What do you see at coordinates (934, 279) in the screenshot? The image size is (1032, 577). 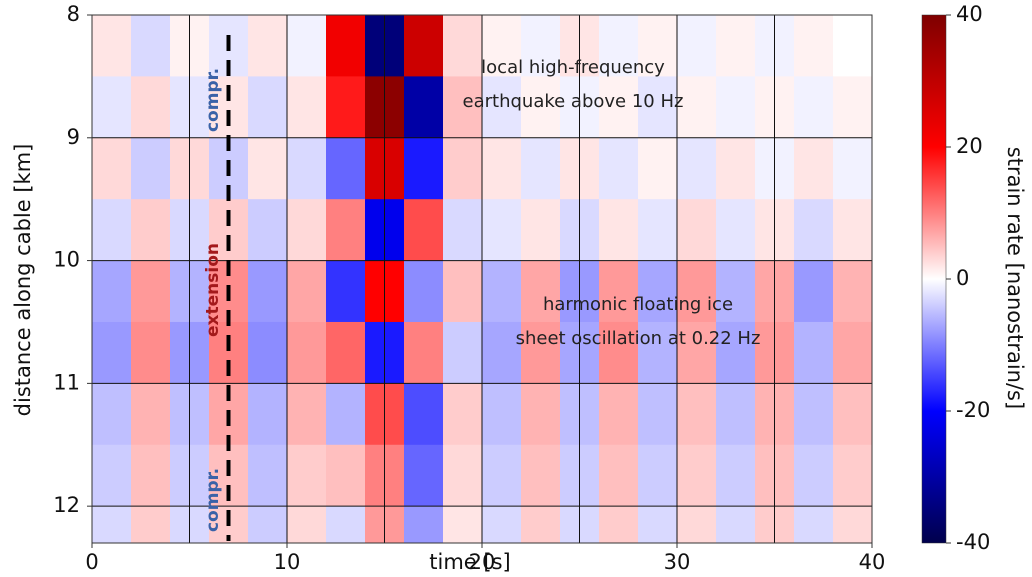 I see `colorbar` at bounding box center [934, 279].